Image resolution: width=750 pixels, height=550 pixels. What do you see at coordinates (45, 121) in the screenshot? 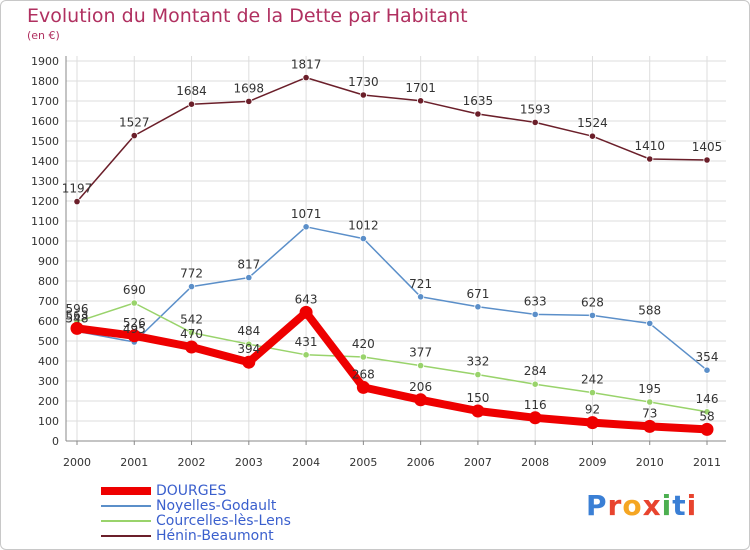
I see `y-tick-label: 1600` at bounding box center [45, 121].